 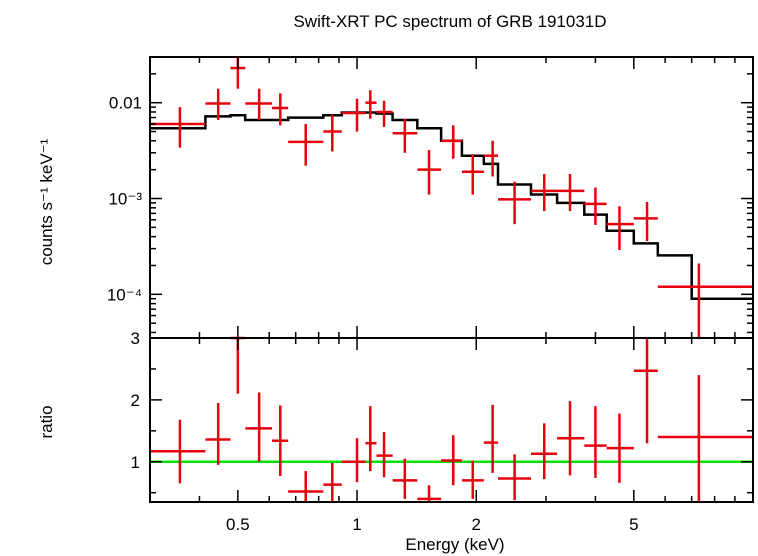 I want to click on x-tick-label: 0.5, so click(x=238, y=524).